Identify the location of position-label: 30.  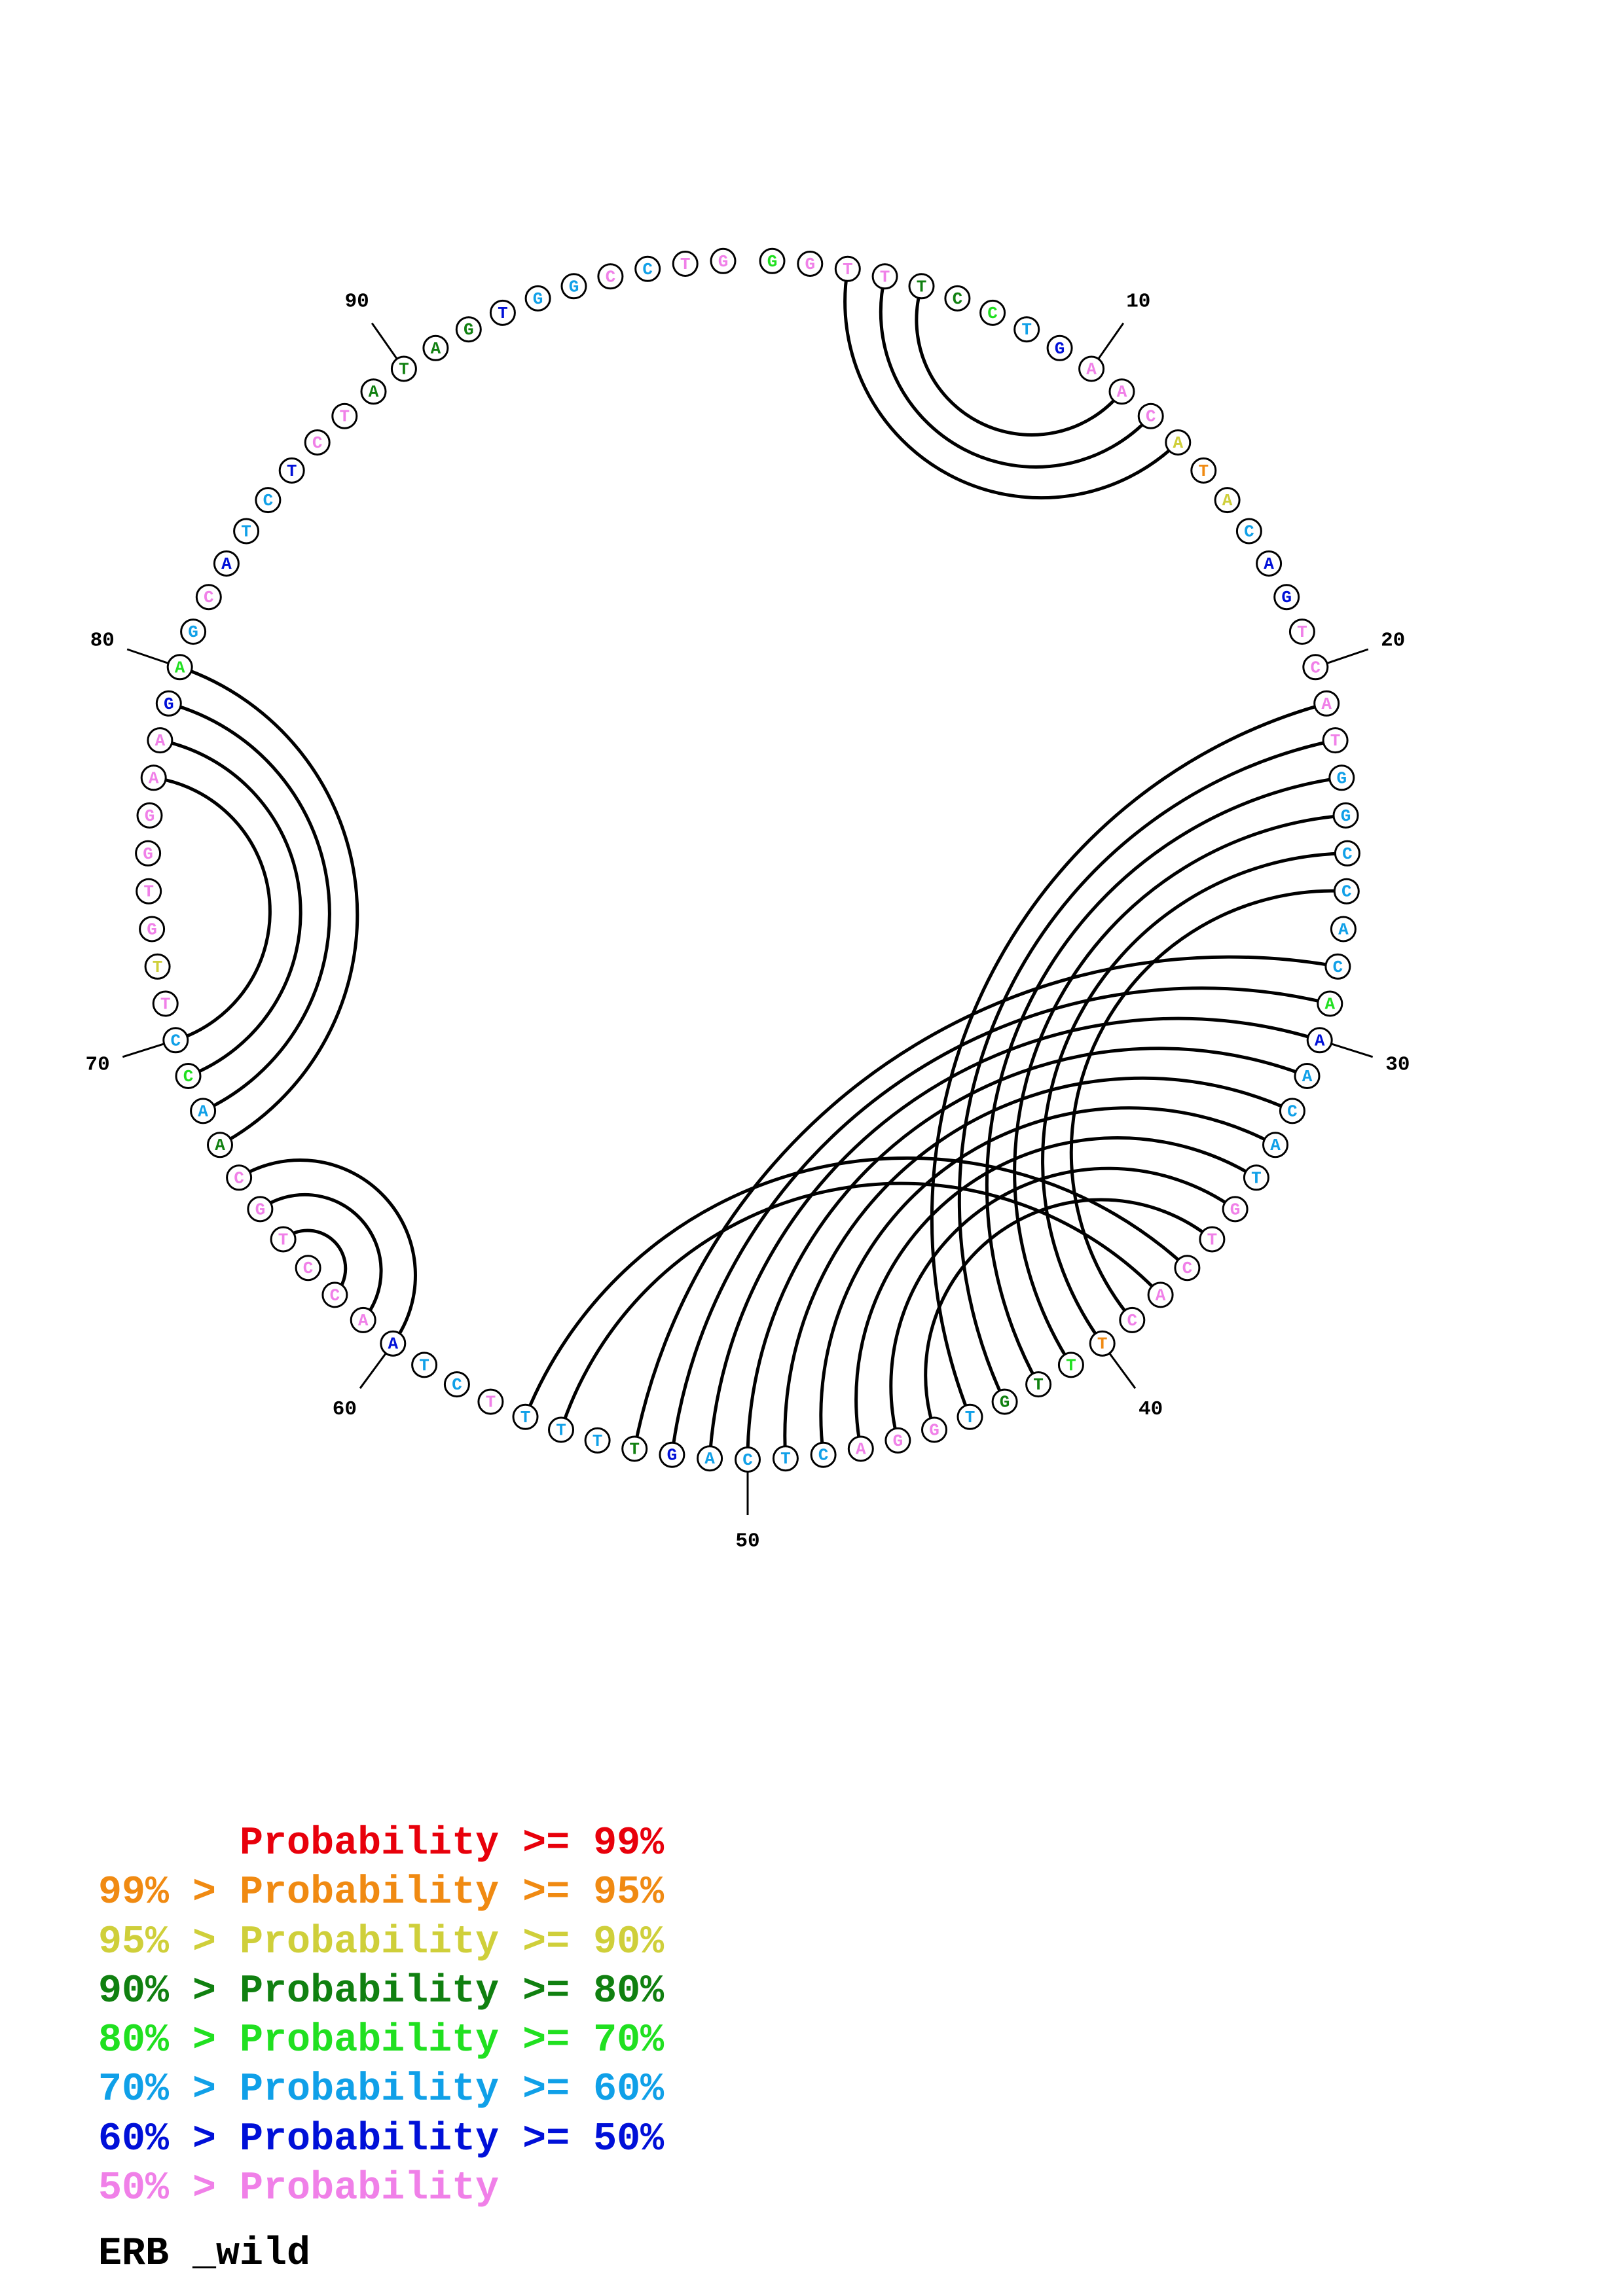
(1397, 1064).